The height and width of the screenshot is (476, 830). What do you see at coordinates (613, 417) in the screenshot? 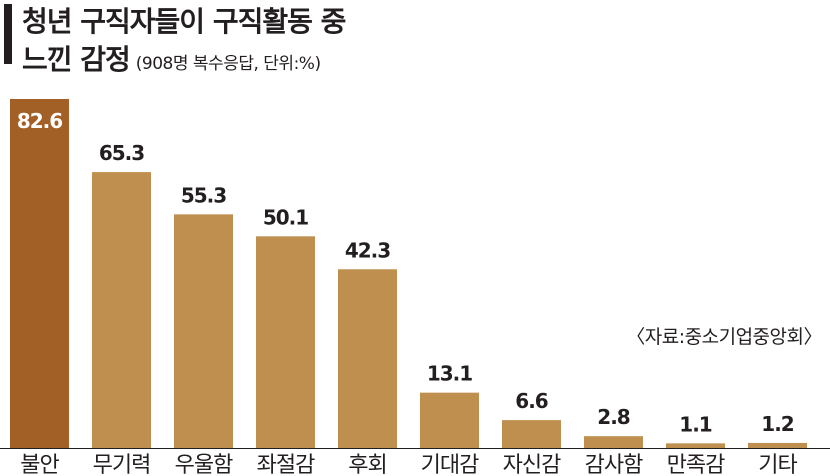
I see `value-label: 2.8` at bounding box center [613, 417].